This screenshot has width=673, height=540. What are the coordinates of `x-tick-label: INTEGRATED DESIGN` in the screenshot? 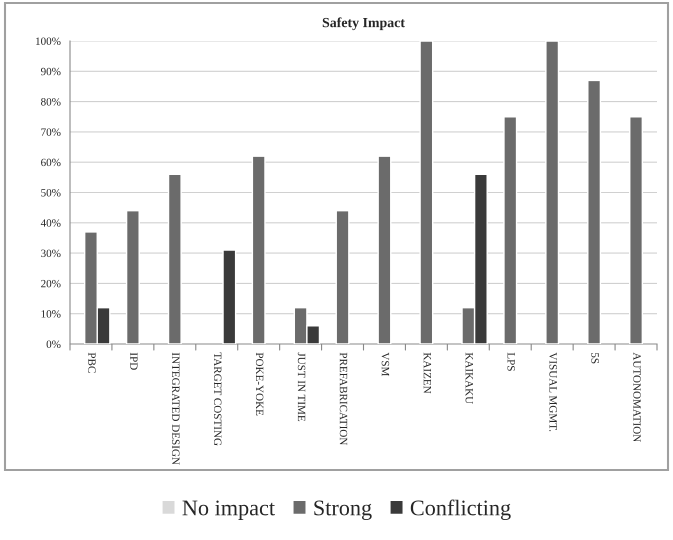 It's located at (176, 408).